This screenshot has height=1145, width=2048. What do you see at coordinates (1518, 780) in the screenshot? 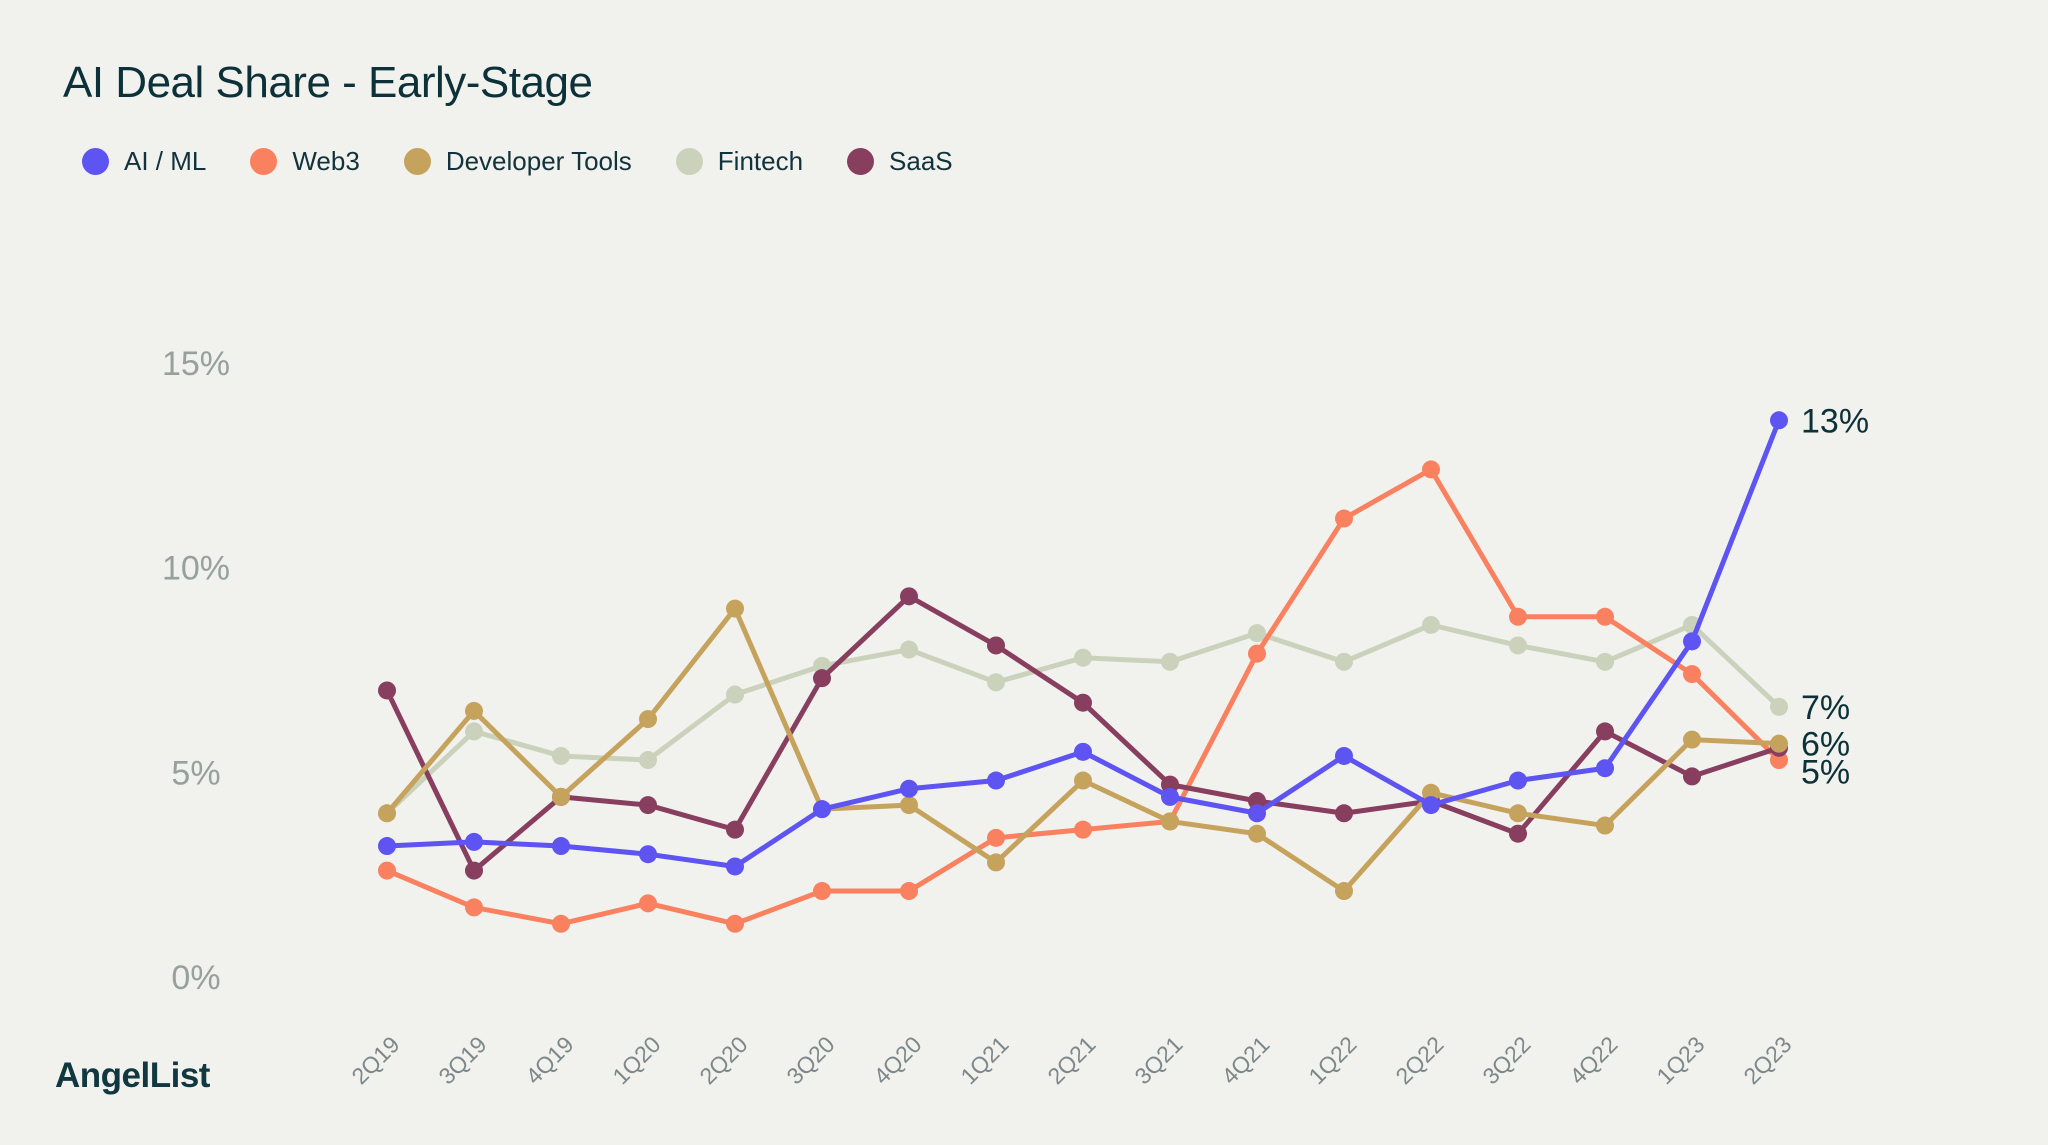
I see `point-ai-ml-3Q22` at bounding box center [1518, 780].